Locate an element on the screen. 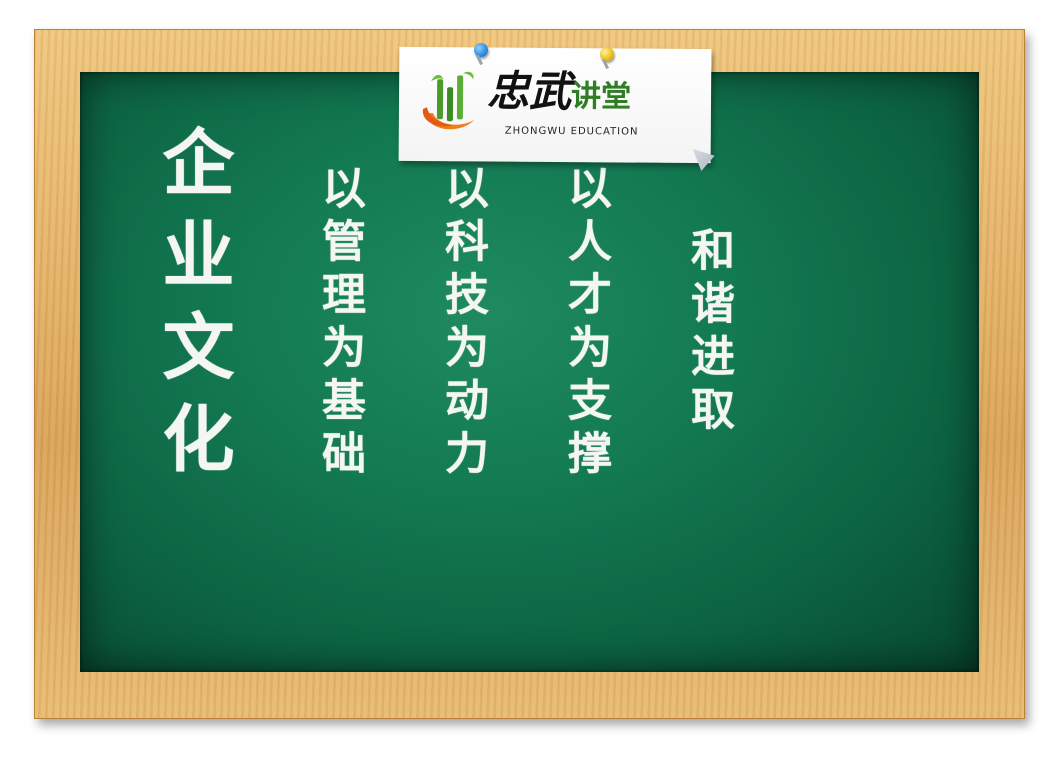  logo-brand-text: 忠武 is located at coordinates (529, 91).